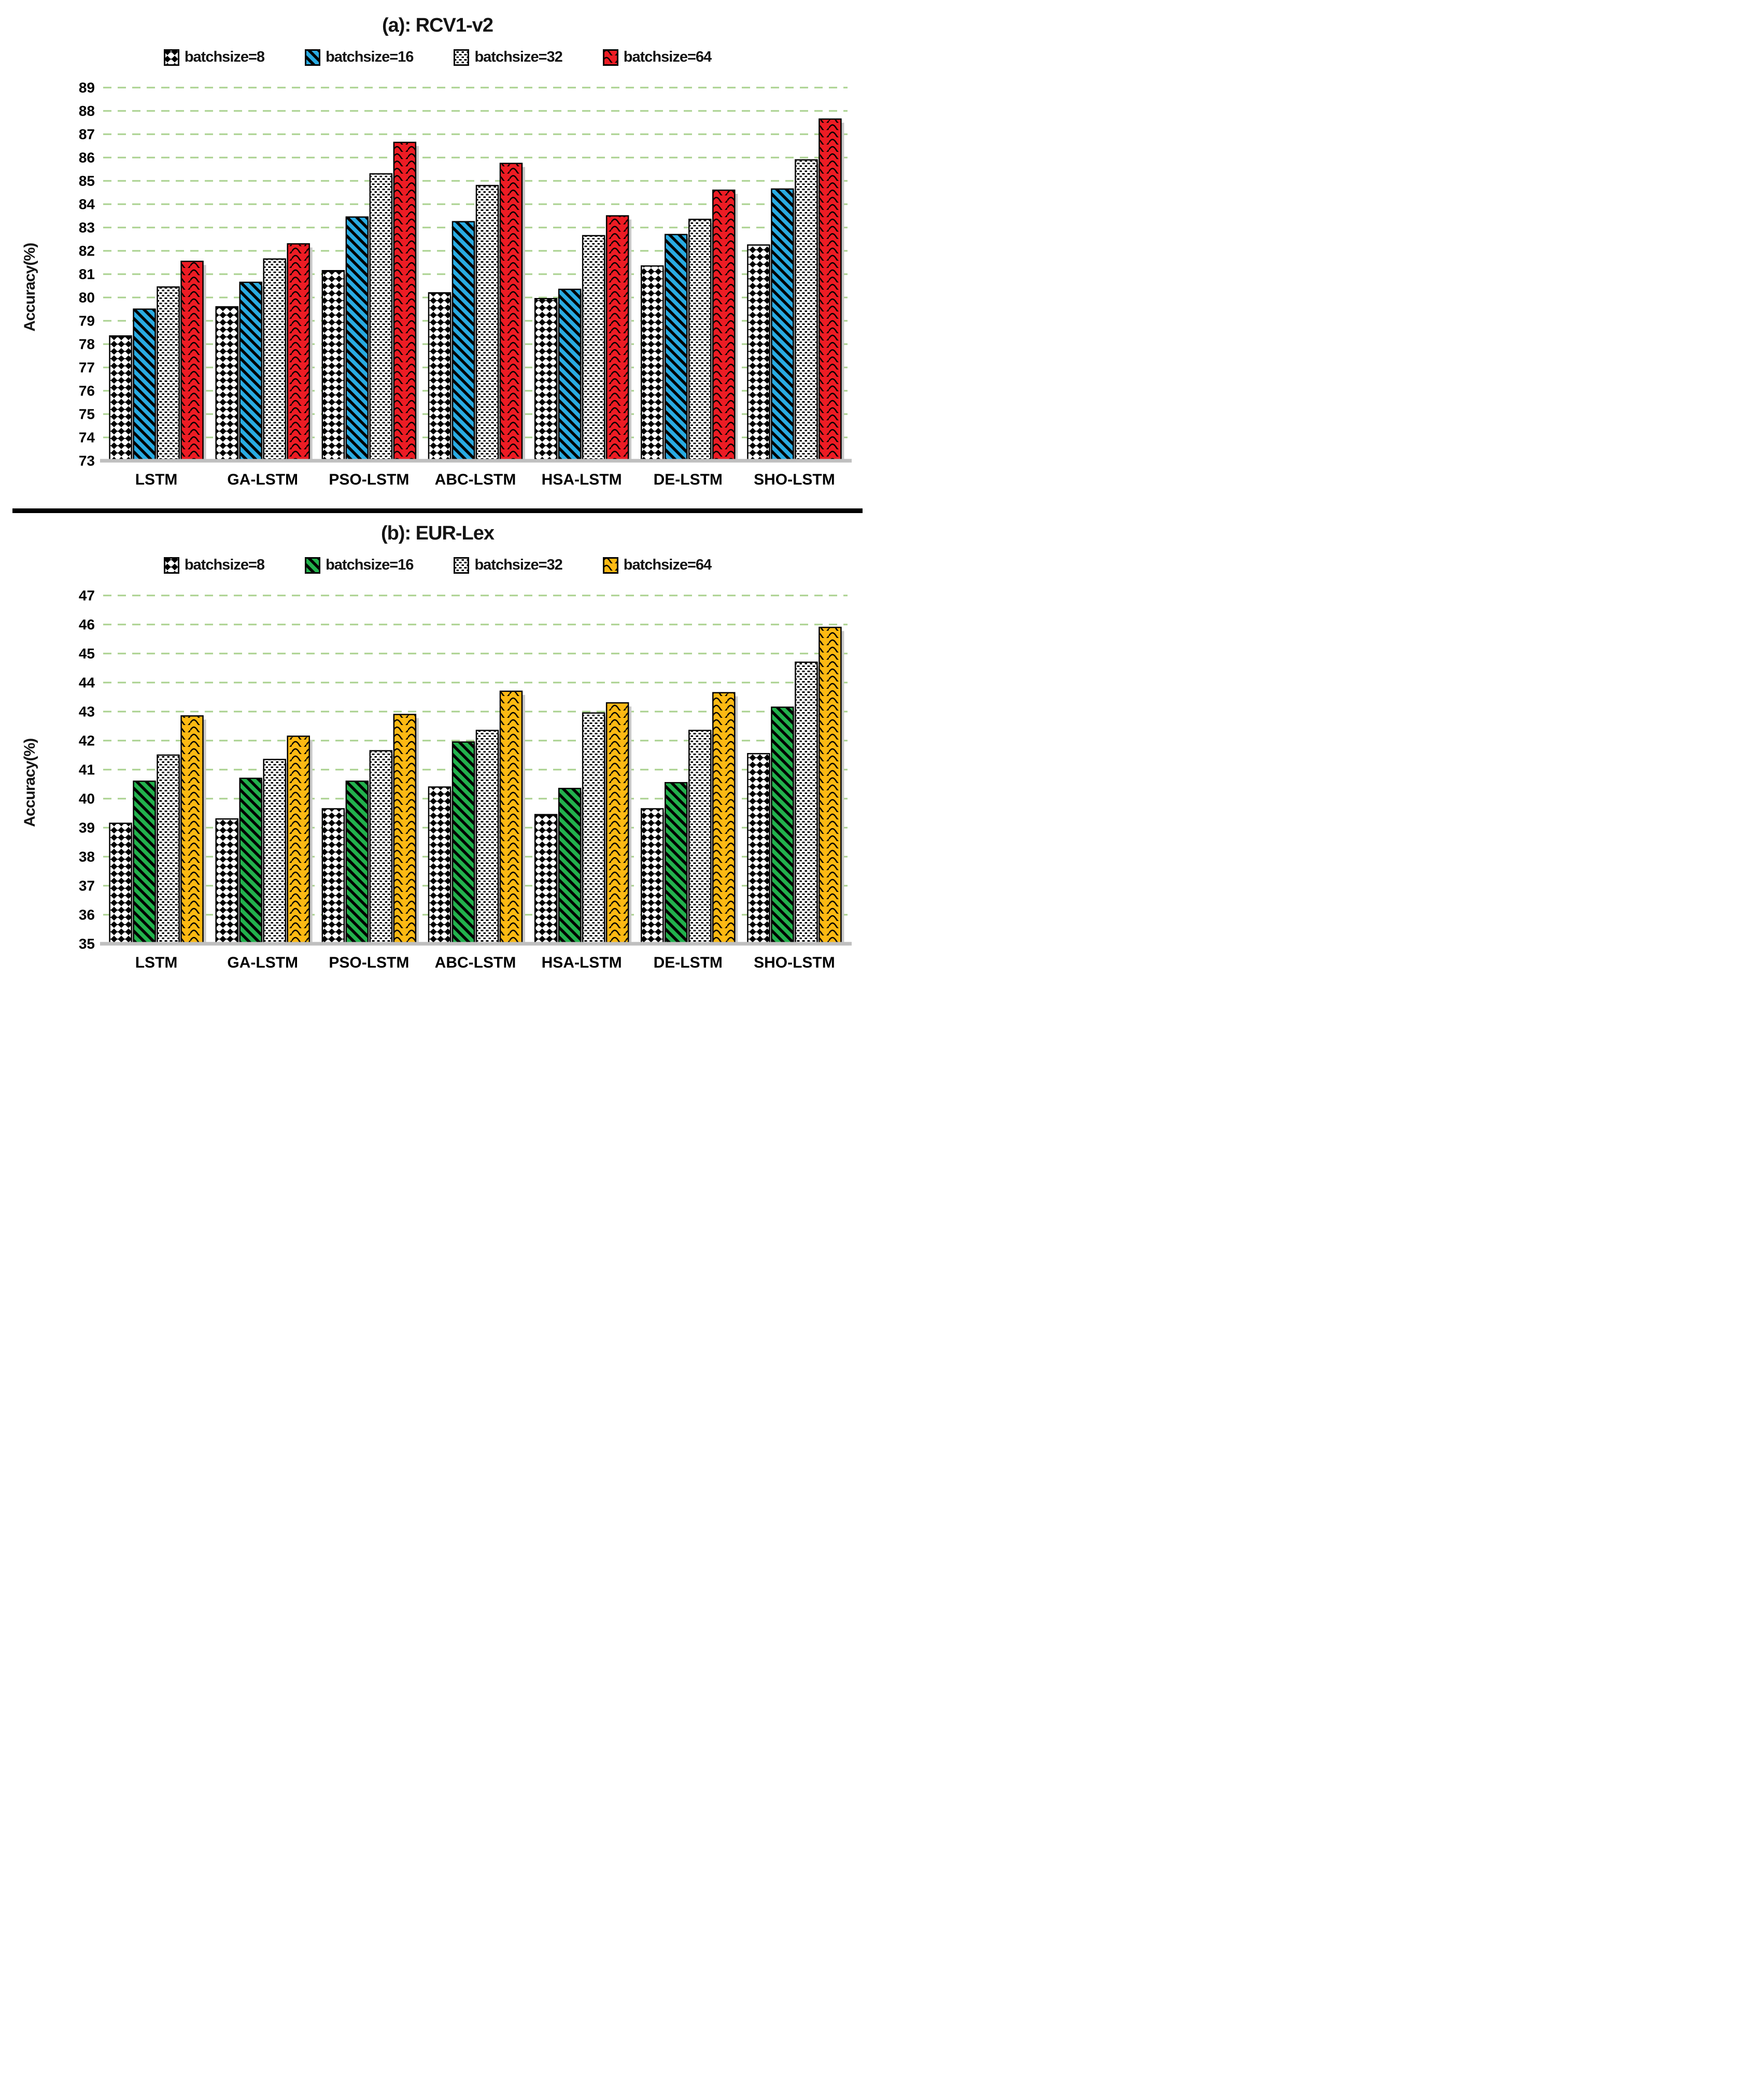  I want to click on legend-item-batchsize=64: batchsize=64, so click(657, 57).